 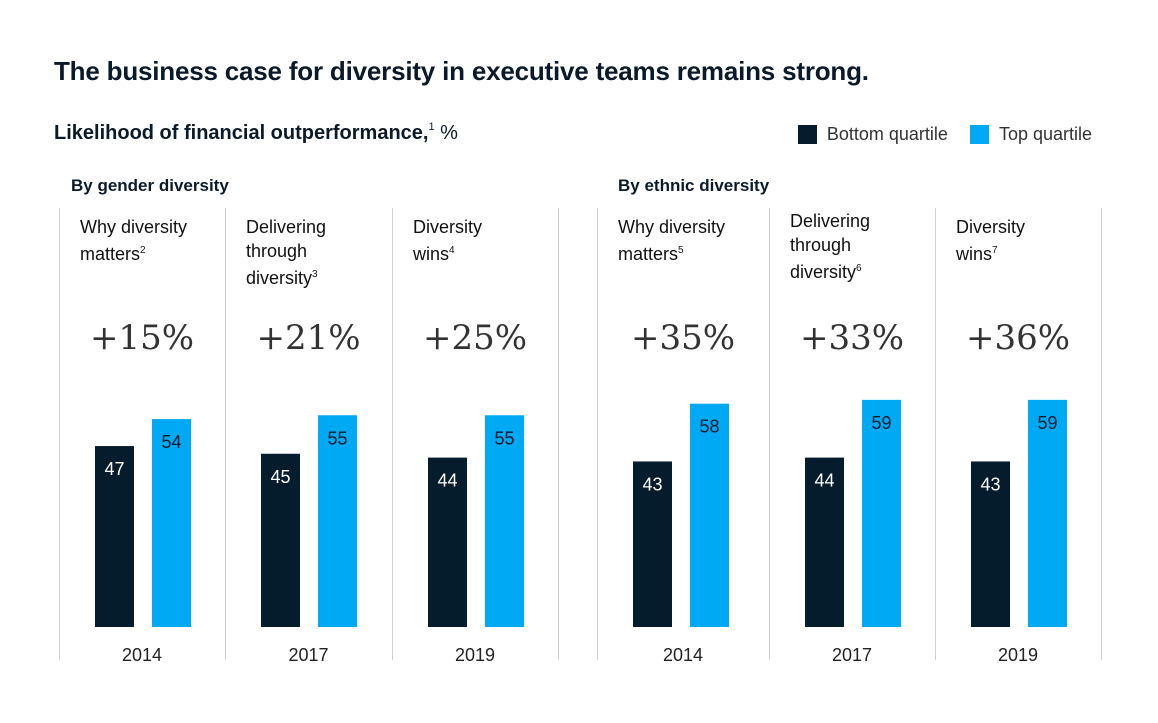 I want to click on year-label-1: 2017, so click(x=308, y=655).